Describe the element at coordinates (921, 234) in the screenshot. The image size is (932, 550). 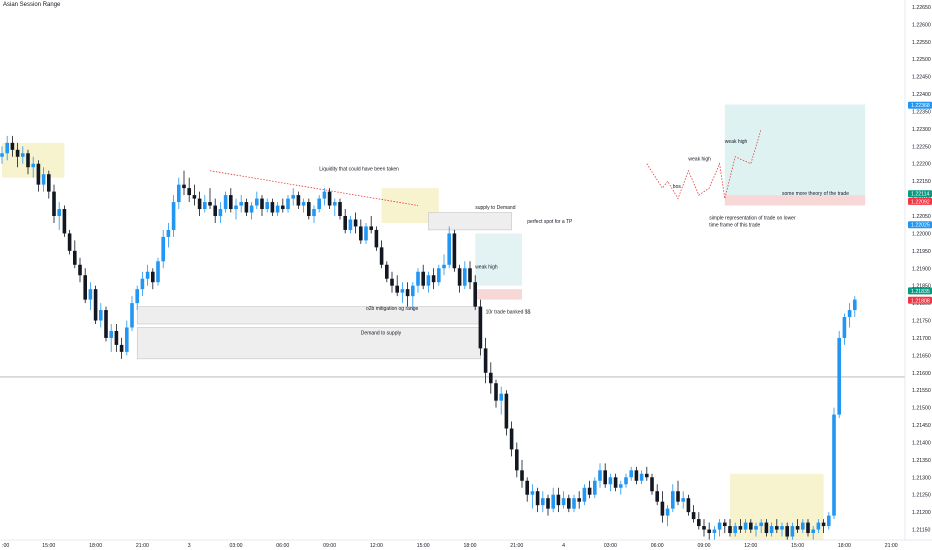
I see `price-tick-label: 1.22000` at that location.